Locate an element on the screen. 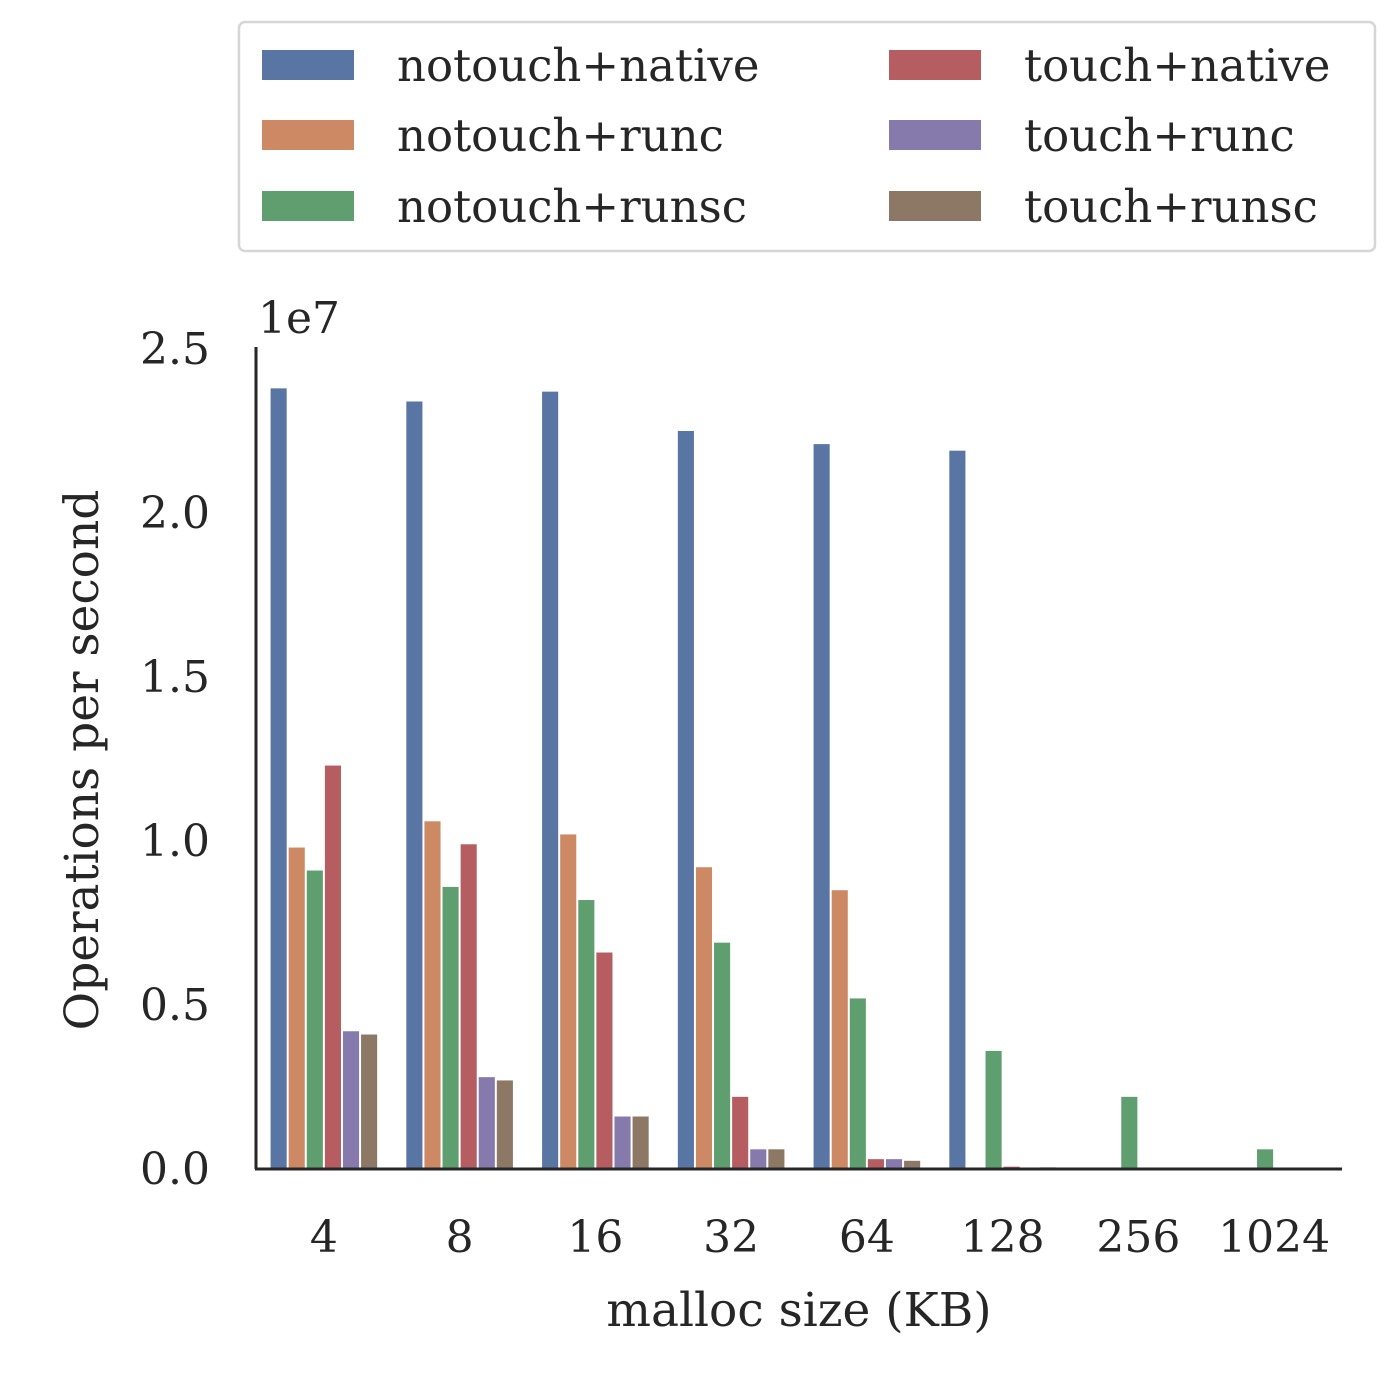 The height and width of the screenshot is (1400, 1400). legend-frame is located at coordinates (807, 136).